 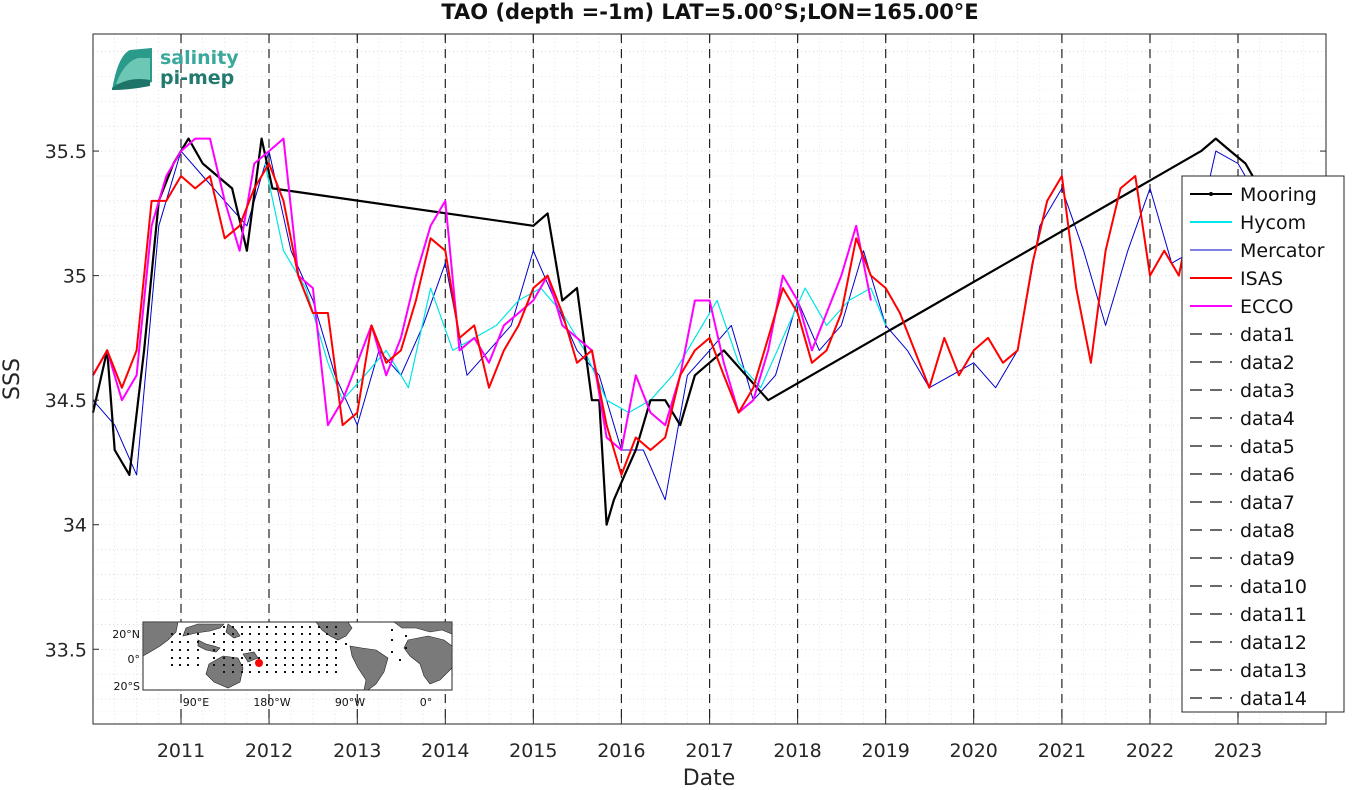 What do you see at coordinates (66, 152) in the screenshot?
I see `y-tick-label: 35.5` at bounding box center [66, 152].